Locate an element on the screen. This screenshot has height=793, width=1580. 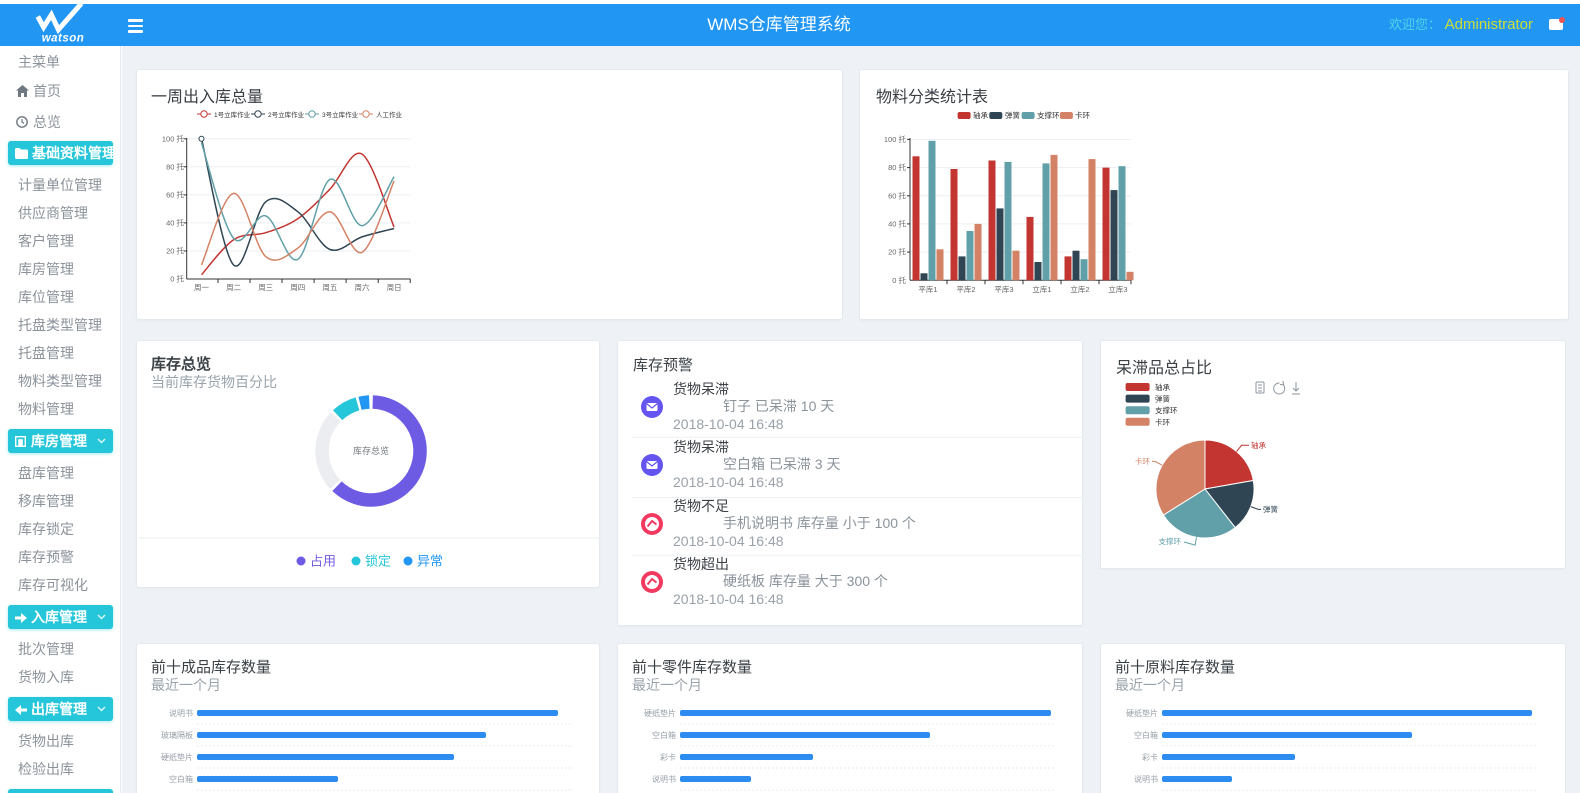
svg-text: 平库1 is located at coordinates (927, 289).